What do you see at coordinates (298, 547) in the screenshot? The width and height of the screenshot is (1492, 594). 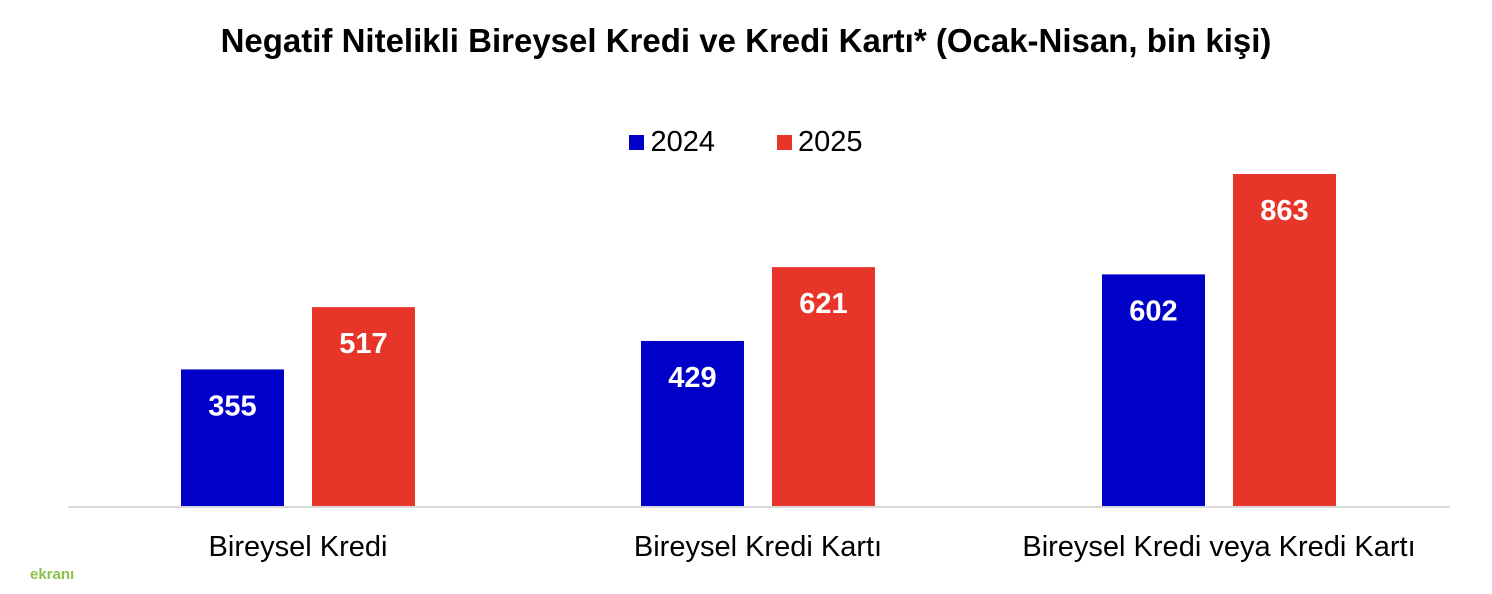 I see `category-label-1: Bireysel Kredi` at bounding box center [298, 547].